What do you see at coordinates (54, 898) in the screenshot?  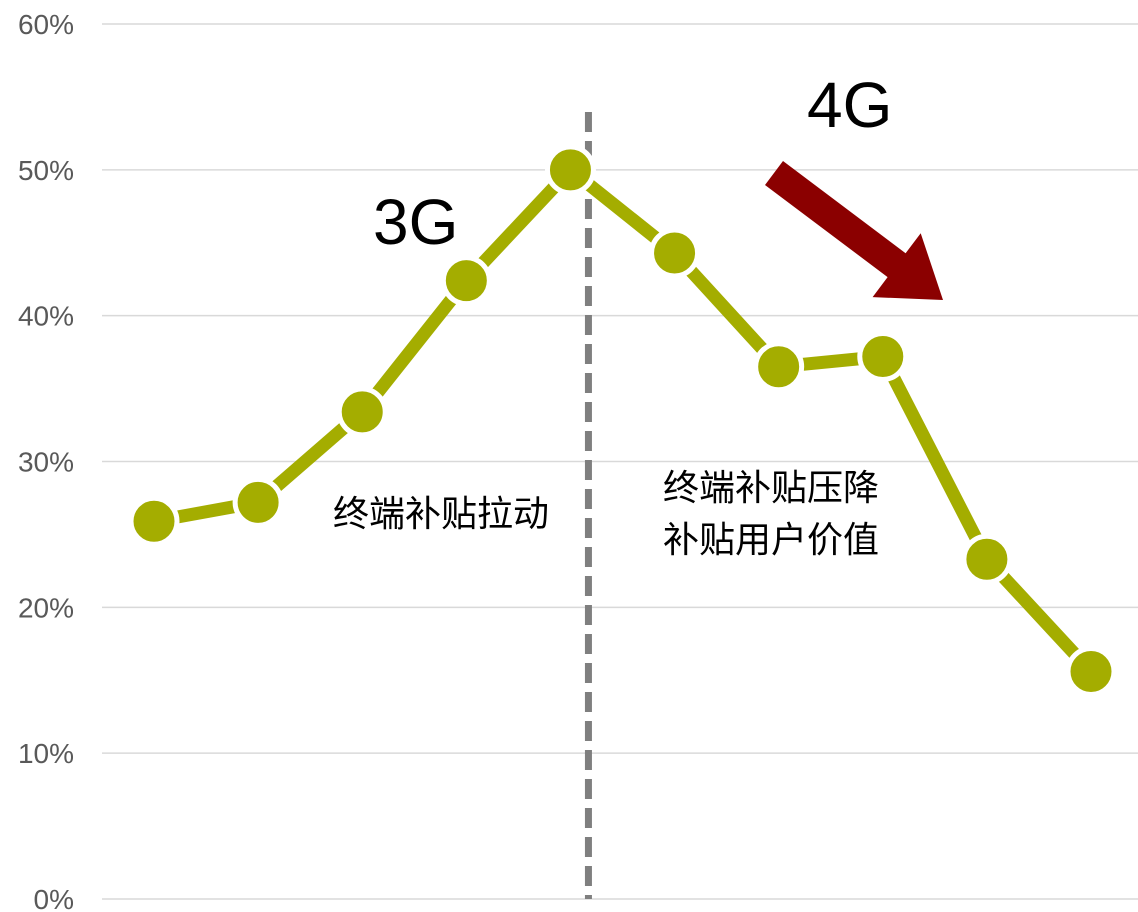 I see `y-tick-label: 0%` at bounding box center [54, 898].